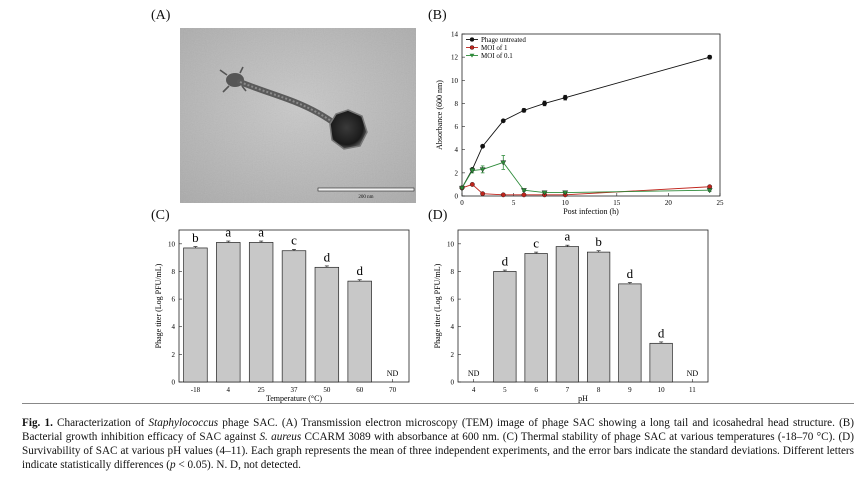 The width and height of the screenshot is (864, 491). What do you see at coordinates (228, 231) in the screenshot?
I see `significance-letter: a` at bounding box center [228, 231].